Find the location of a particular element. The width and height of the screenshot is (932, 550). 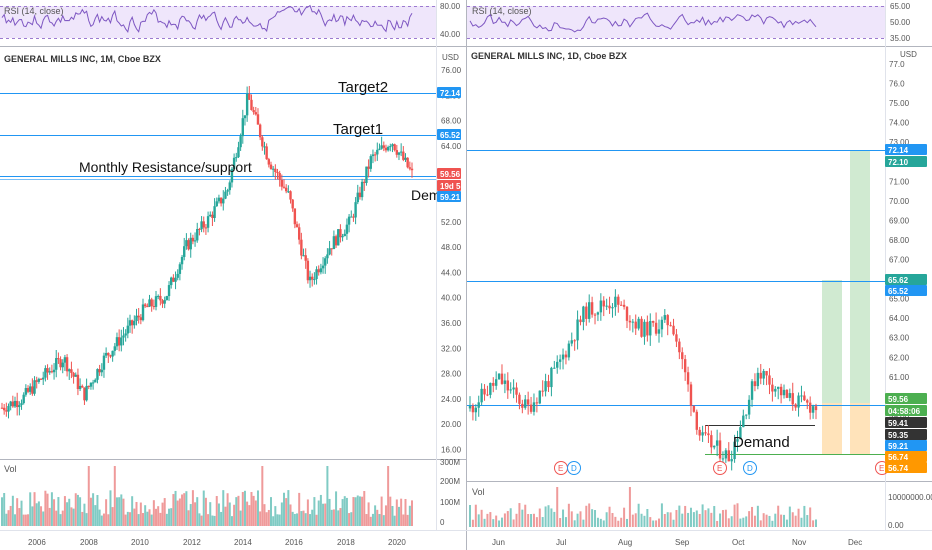

left-volume is located at coordinates (207, 496).